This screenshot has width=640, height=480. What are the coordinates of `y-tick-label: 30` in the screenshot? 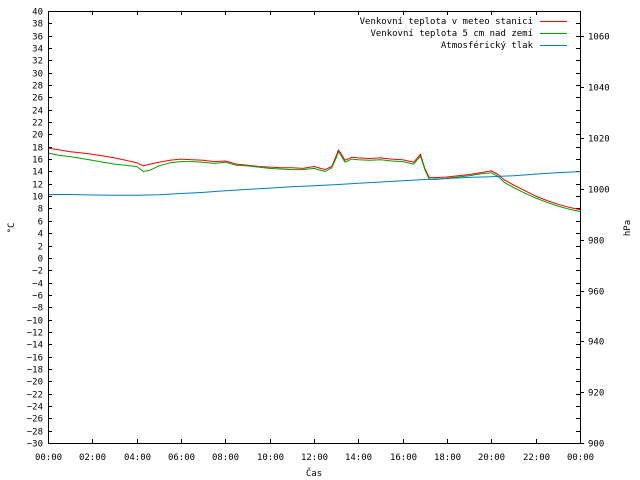 It's located at (37, 75).